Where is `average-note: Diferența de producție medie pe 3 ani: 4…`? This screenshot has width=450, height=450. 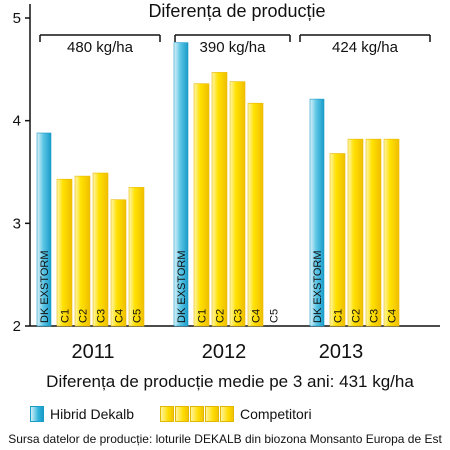
average-note: Diferența de producție medie pe 3 ani: 4… is located at coordinates (230, 381).